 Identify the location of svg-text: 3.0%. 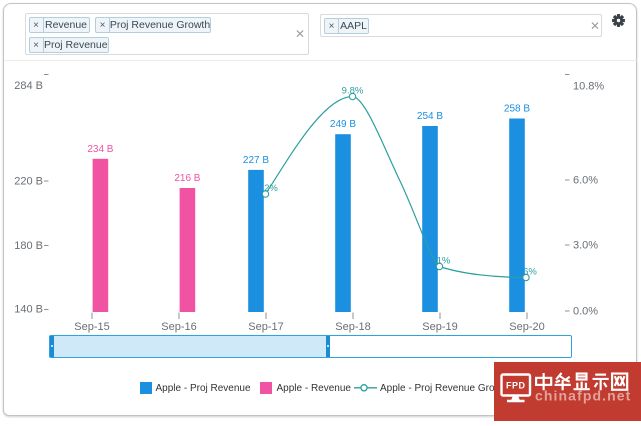
(585, 246).